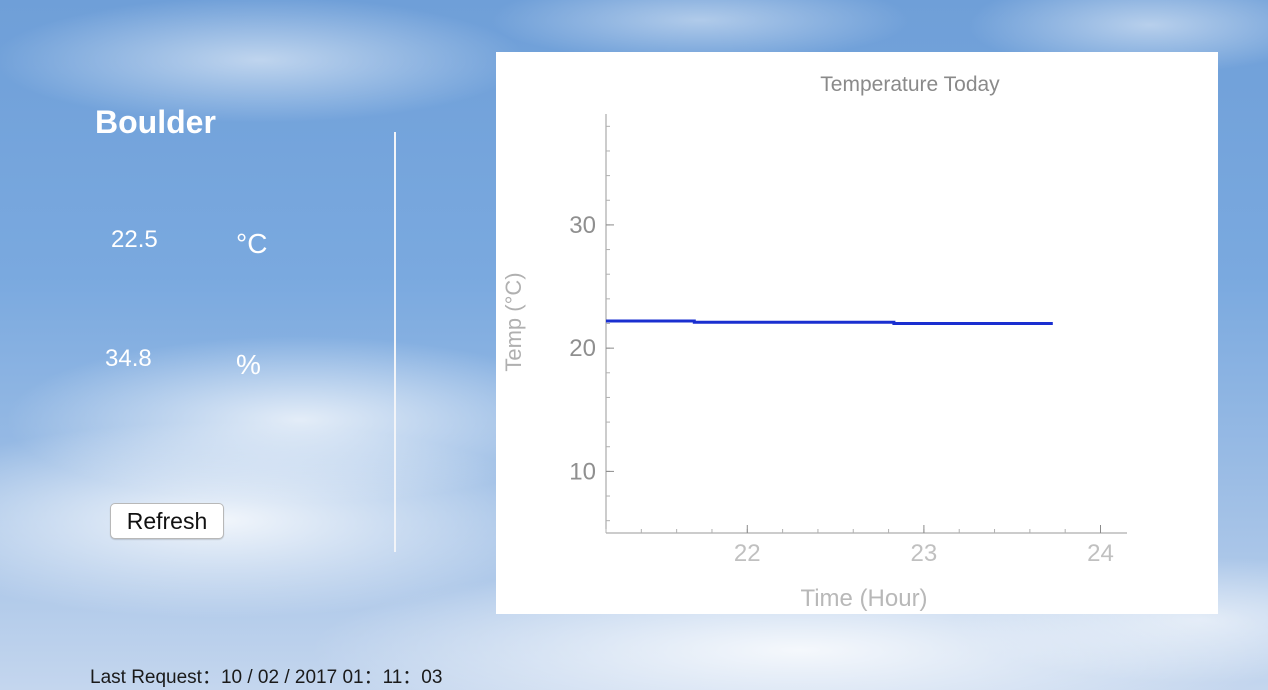 The width and height of the screenshot is (1268, 690). I want to click on refresh-button: Refresh, so click(167, 521).